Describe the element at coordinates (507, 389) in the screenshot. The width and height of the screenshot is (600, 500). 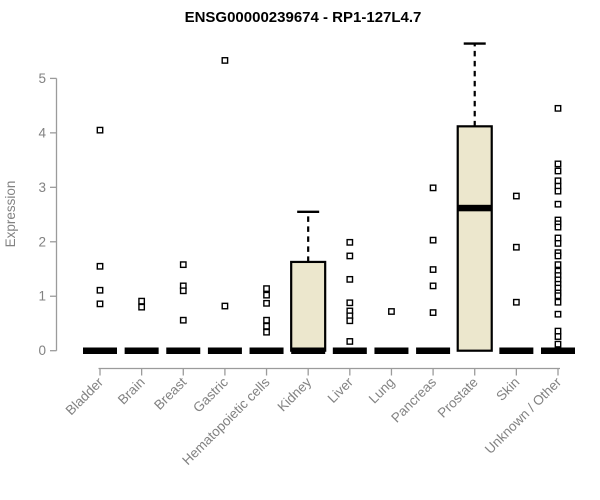
I see `x-category-label-skin: Skin` at that location.